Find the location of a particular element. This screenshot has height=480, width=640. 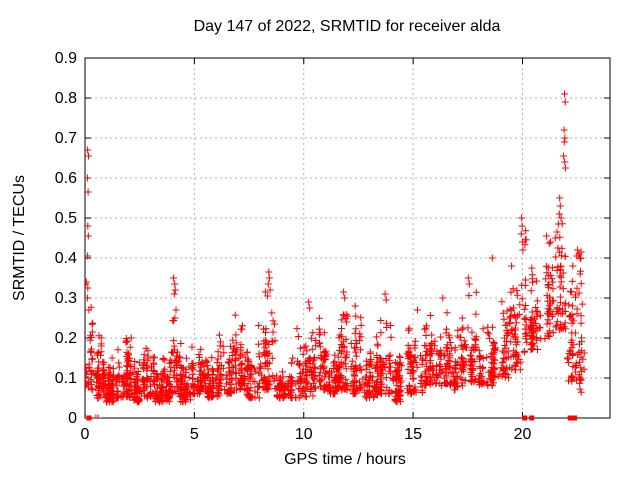

y-tick-label: 0.1 is located at coordinates (66, 378).